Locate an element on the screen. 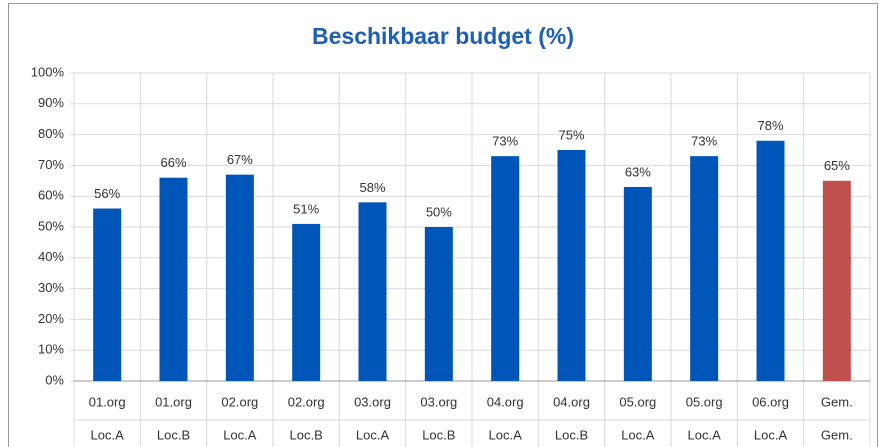  y-tick-label: 20% is located at coordinates (51, 318).